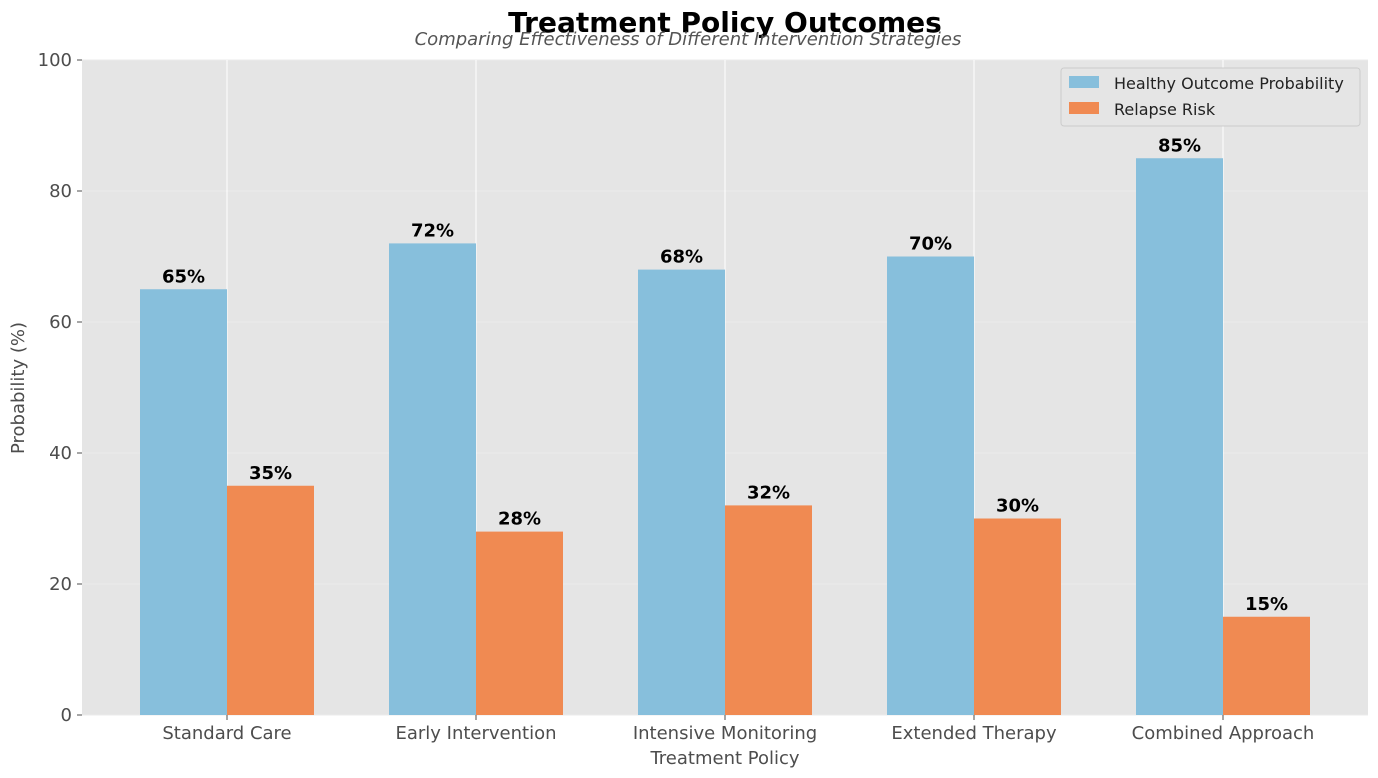  Describe the element at coordinates (60, 388) in the screenshot. I see `y-axis-ticks: 0 20 40 60 80 100` at that location.